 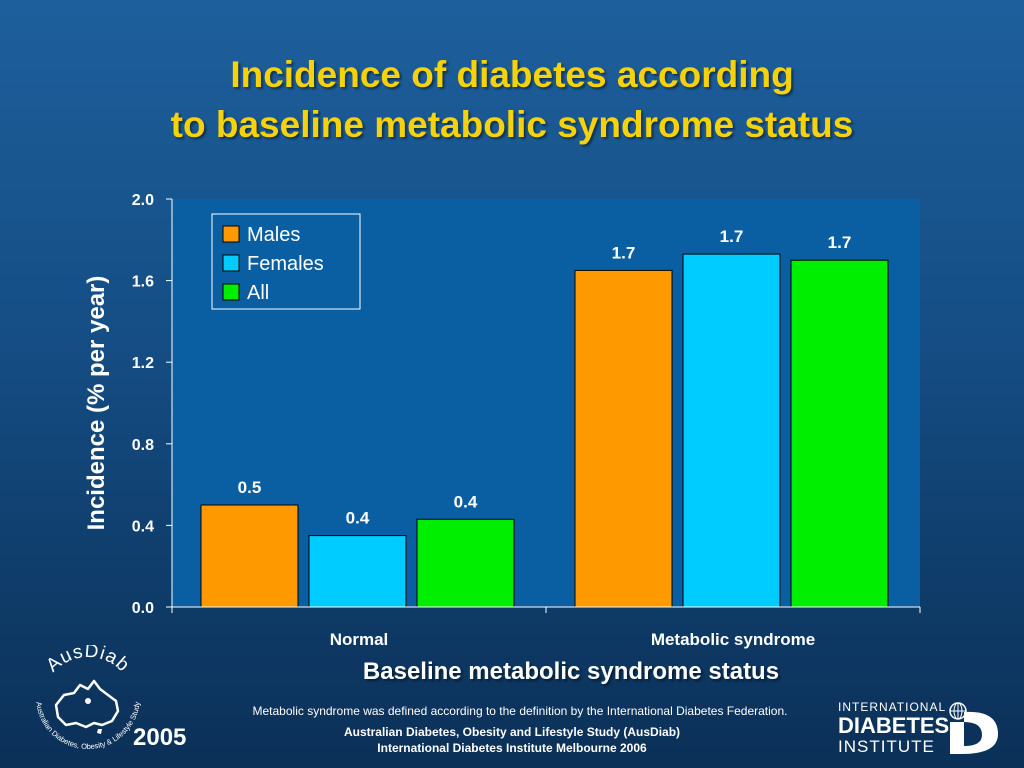 I want to click on x-tick-label: Metabolic syndrome, so click(x=733, y=639).